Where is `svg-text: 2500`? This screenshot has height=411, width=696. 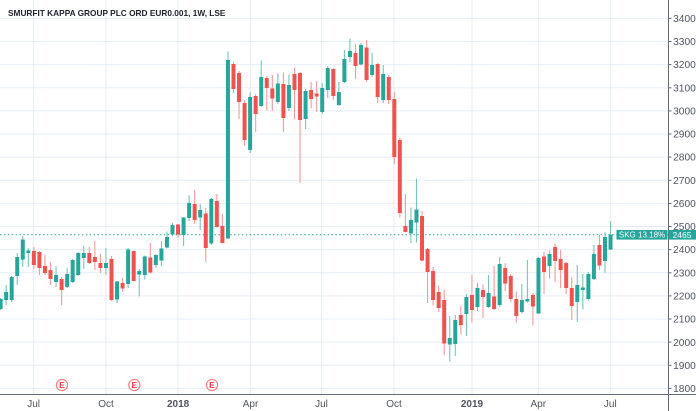 svg-text: 2500 is located at coordinates (684, 227).